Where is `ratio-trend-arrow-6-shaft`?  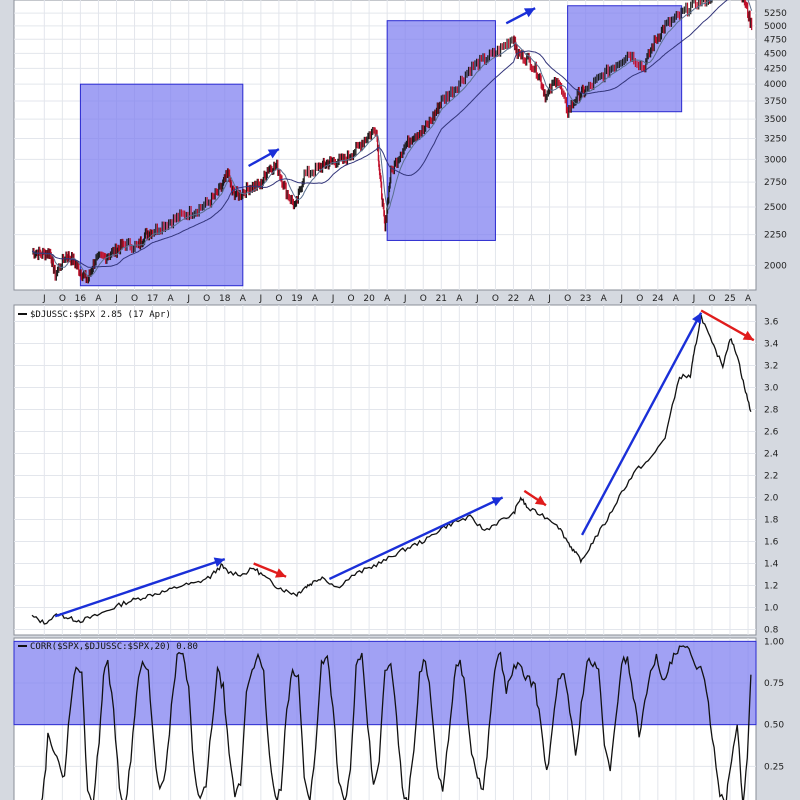 ratio-trend-arrow-6-shaft is located at coordinates (727, 325).